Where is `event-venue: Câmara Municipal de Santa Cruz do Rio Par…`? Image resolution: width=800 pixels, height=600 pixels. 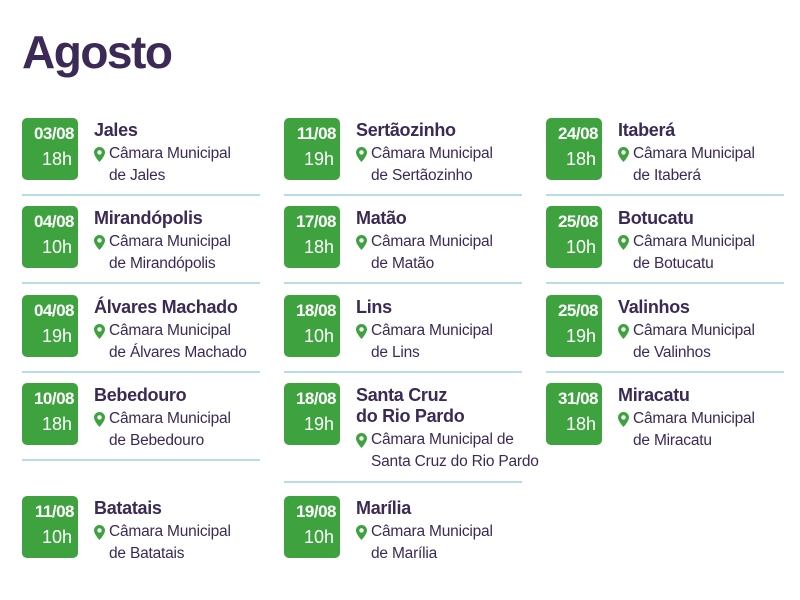
event-venue: Câmara Municipal de Santa Cruz do Rio Par… is located at coordinates (447, 451).